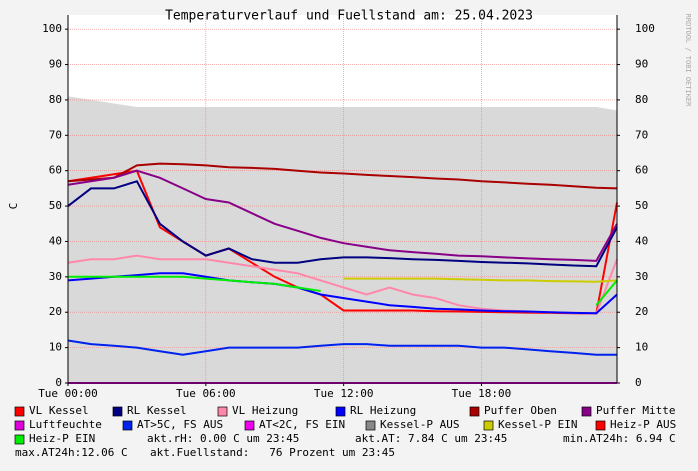 Image resolution: width=698 pixels, height=471 pixels. Describe the element at coordinates (344, 393) in the screenshot. I see `x-tick-label: Tue 12:00` at that location.